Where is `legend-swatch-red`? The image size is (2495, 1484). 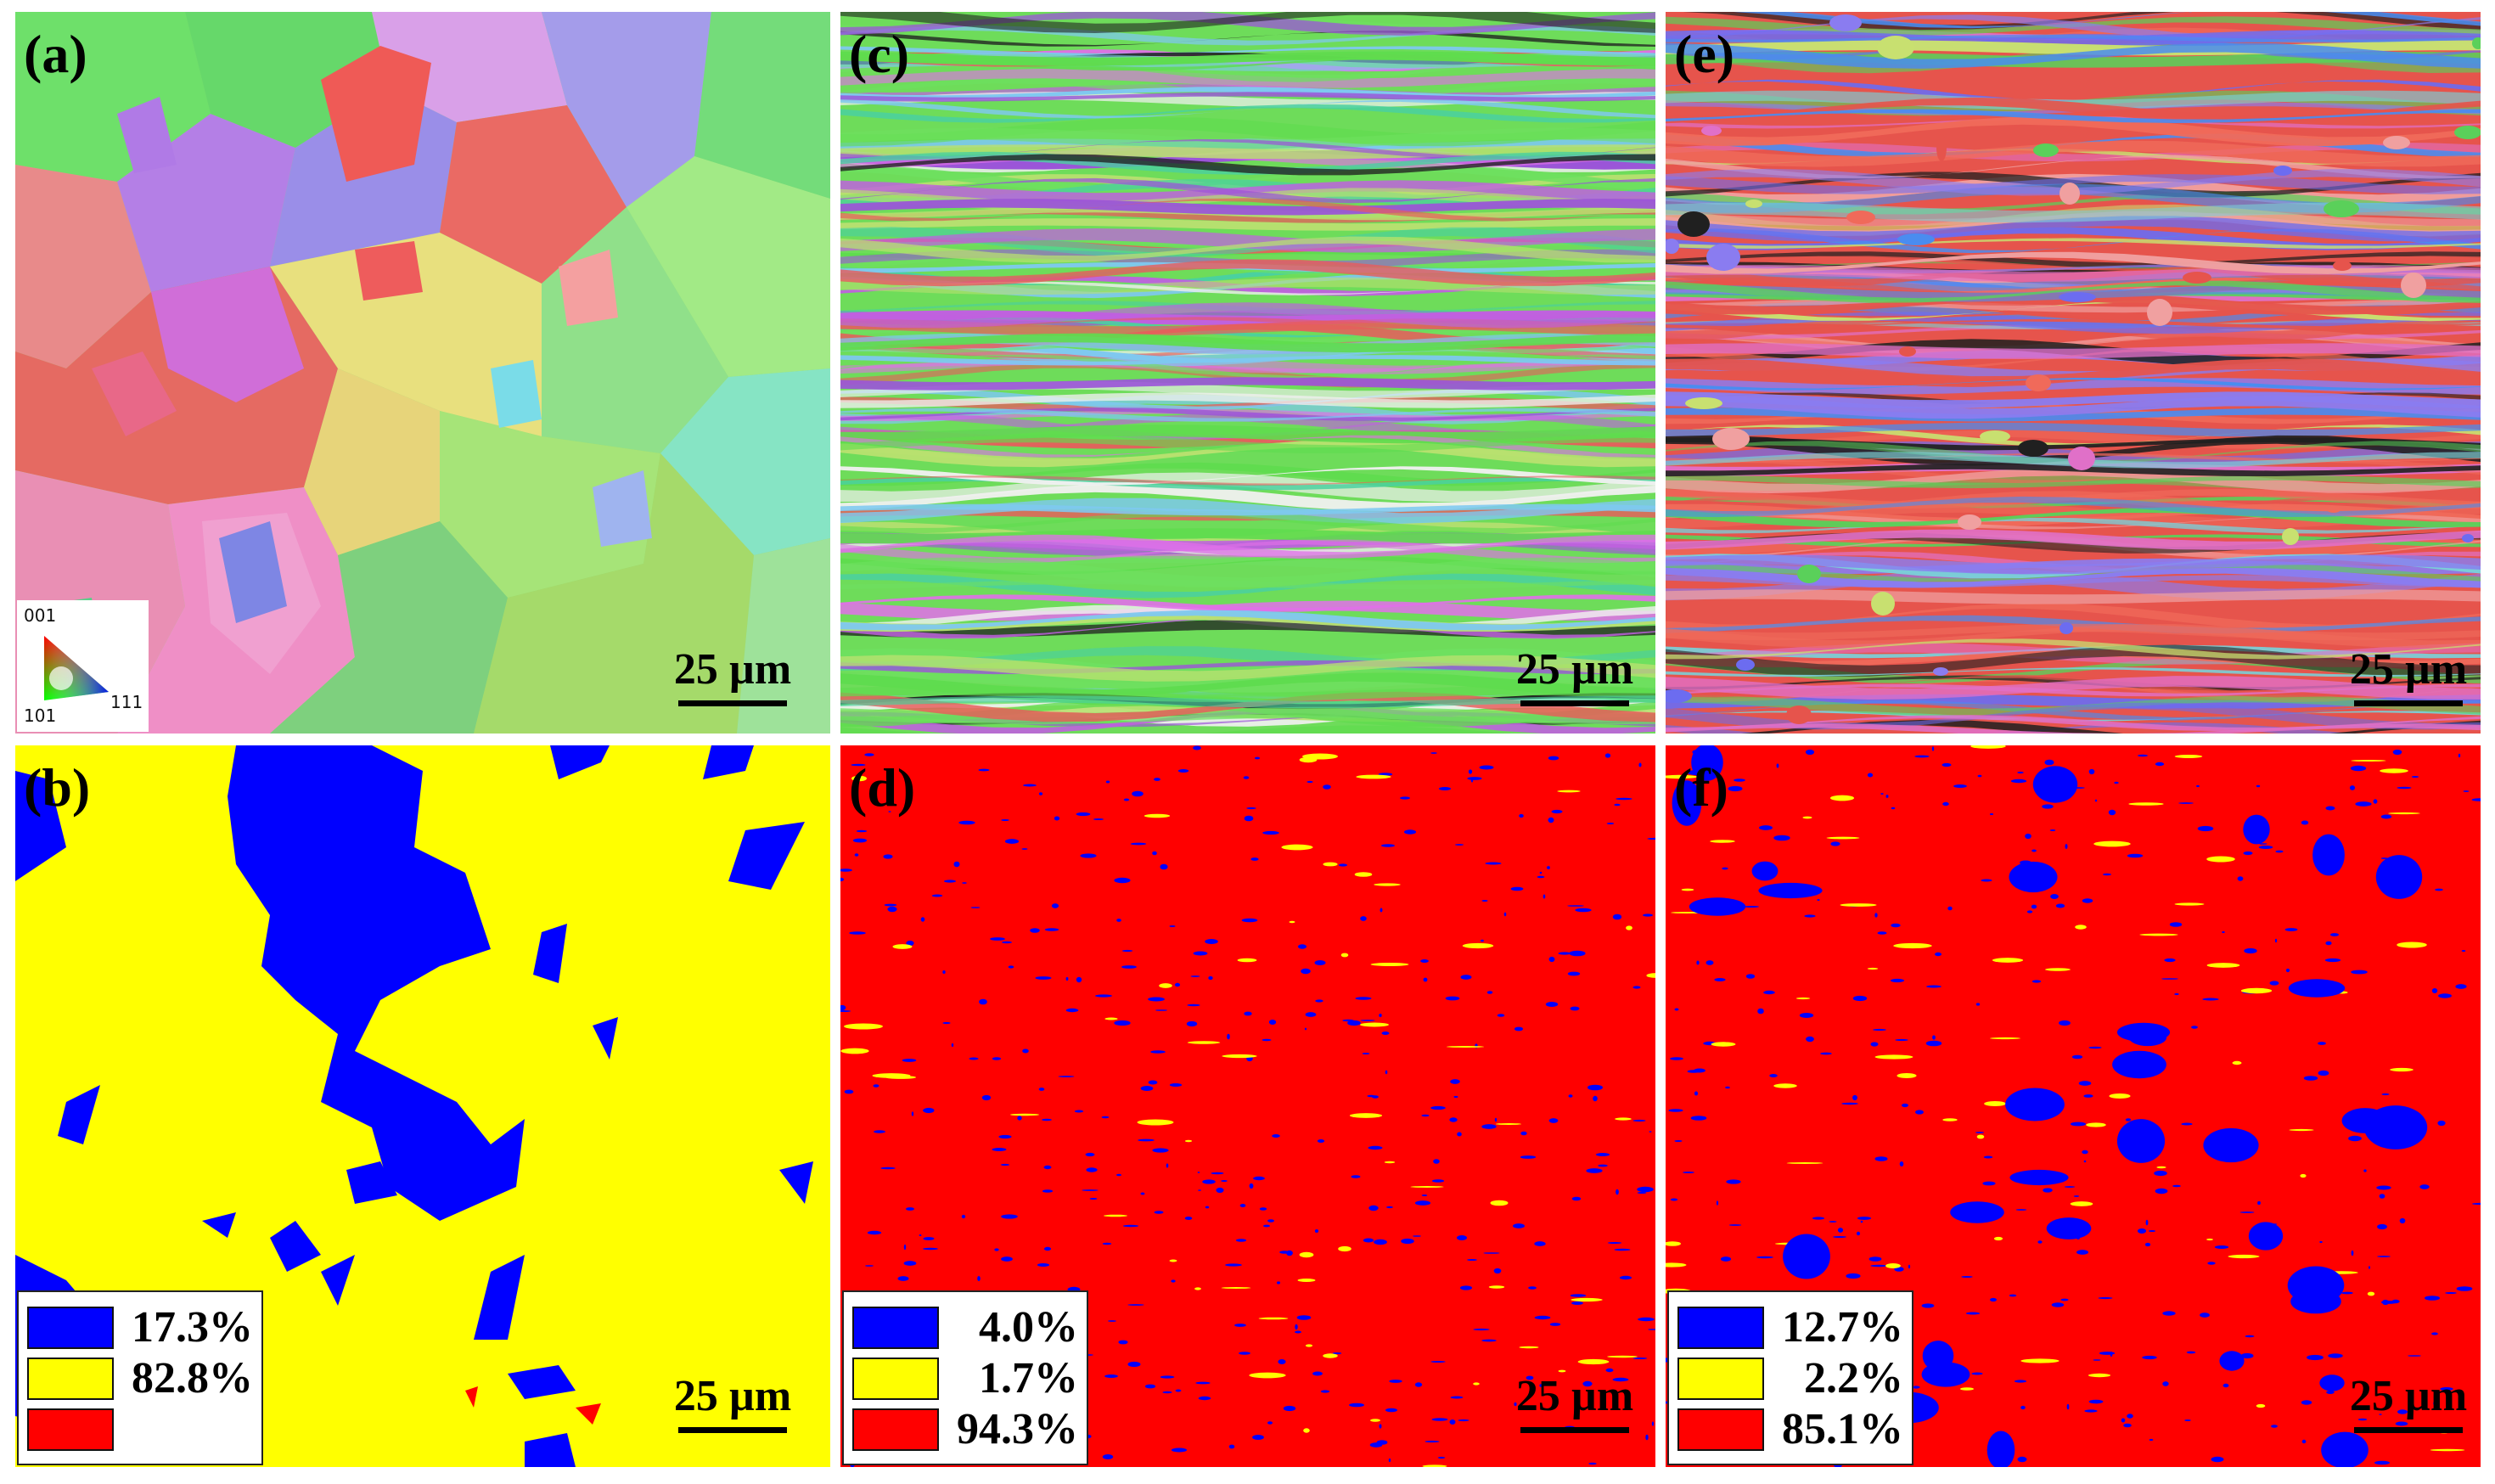
legend-swatch-red is located at coordinates (71, 1430).